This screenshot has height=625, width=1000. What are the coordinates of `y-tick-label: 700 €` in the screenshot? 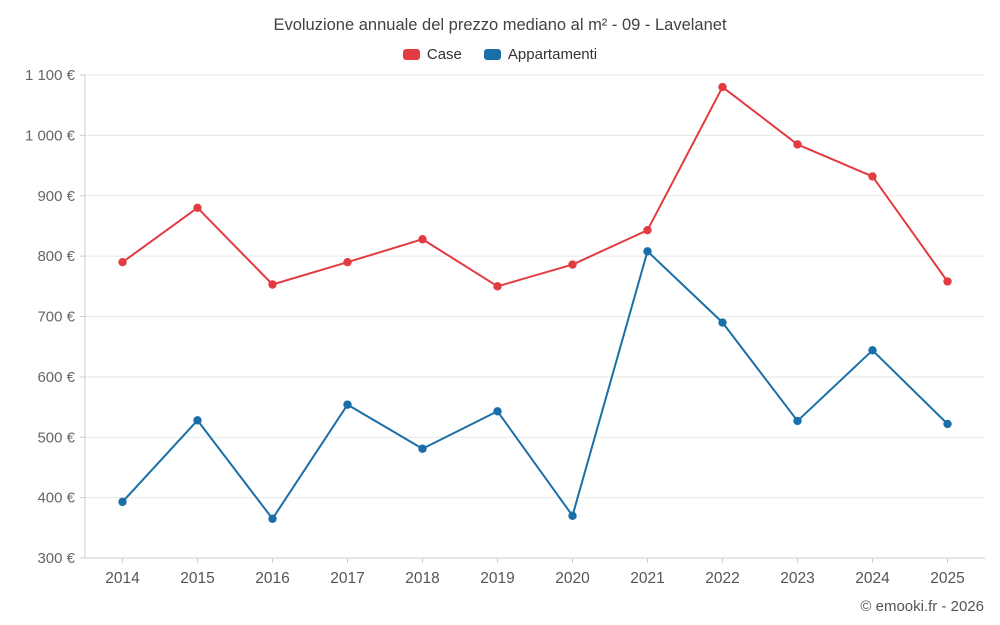 It's located at (56, 317).